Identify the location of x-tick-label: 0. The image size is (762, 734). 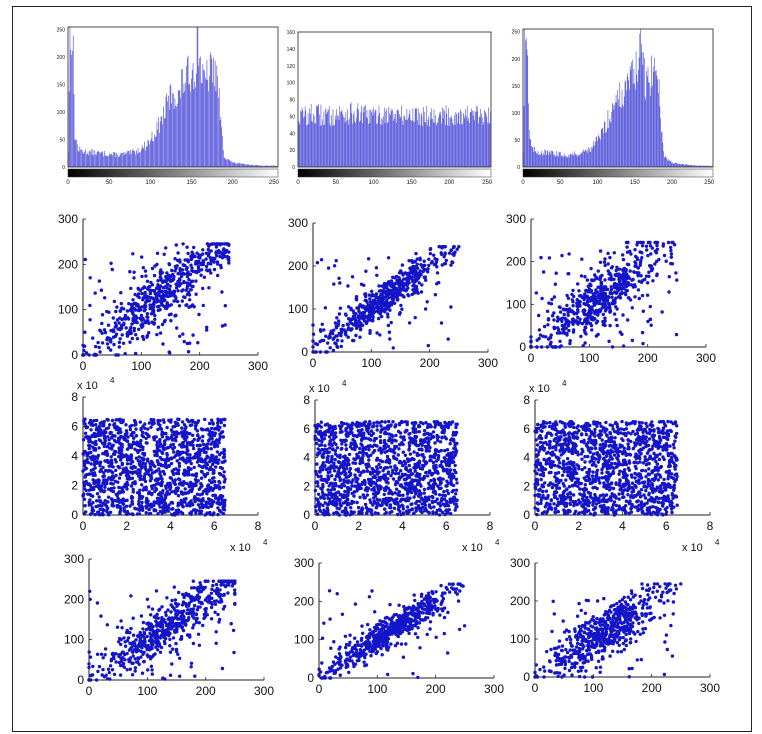
(523, 183).